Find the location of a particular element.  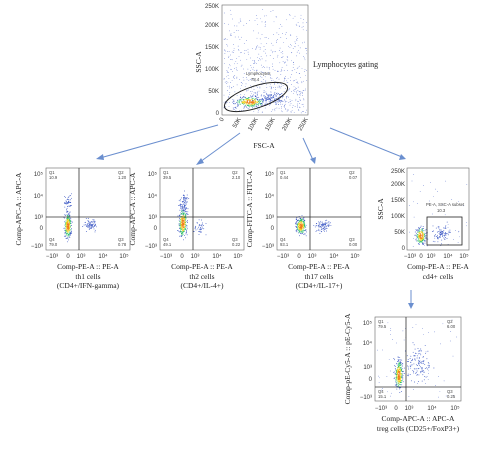

th2-q3-name: Q3 is located at coordinates (235, 239).